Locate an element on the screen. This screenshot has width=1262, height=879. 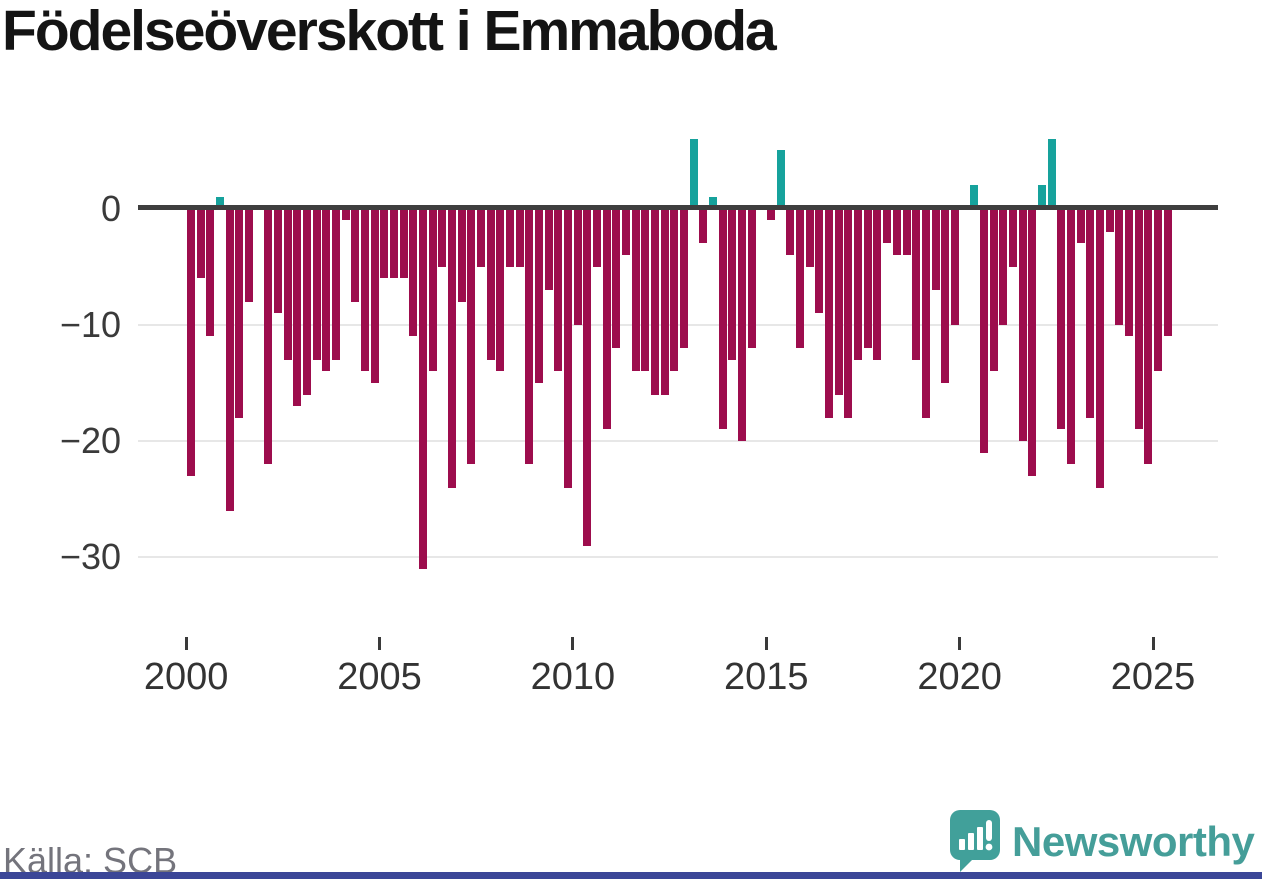
bar-2011-Q2 is located at coordinates (626, 232).